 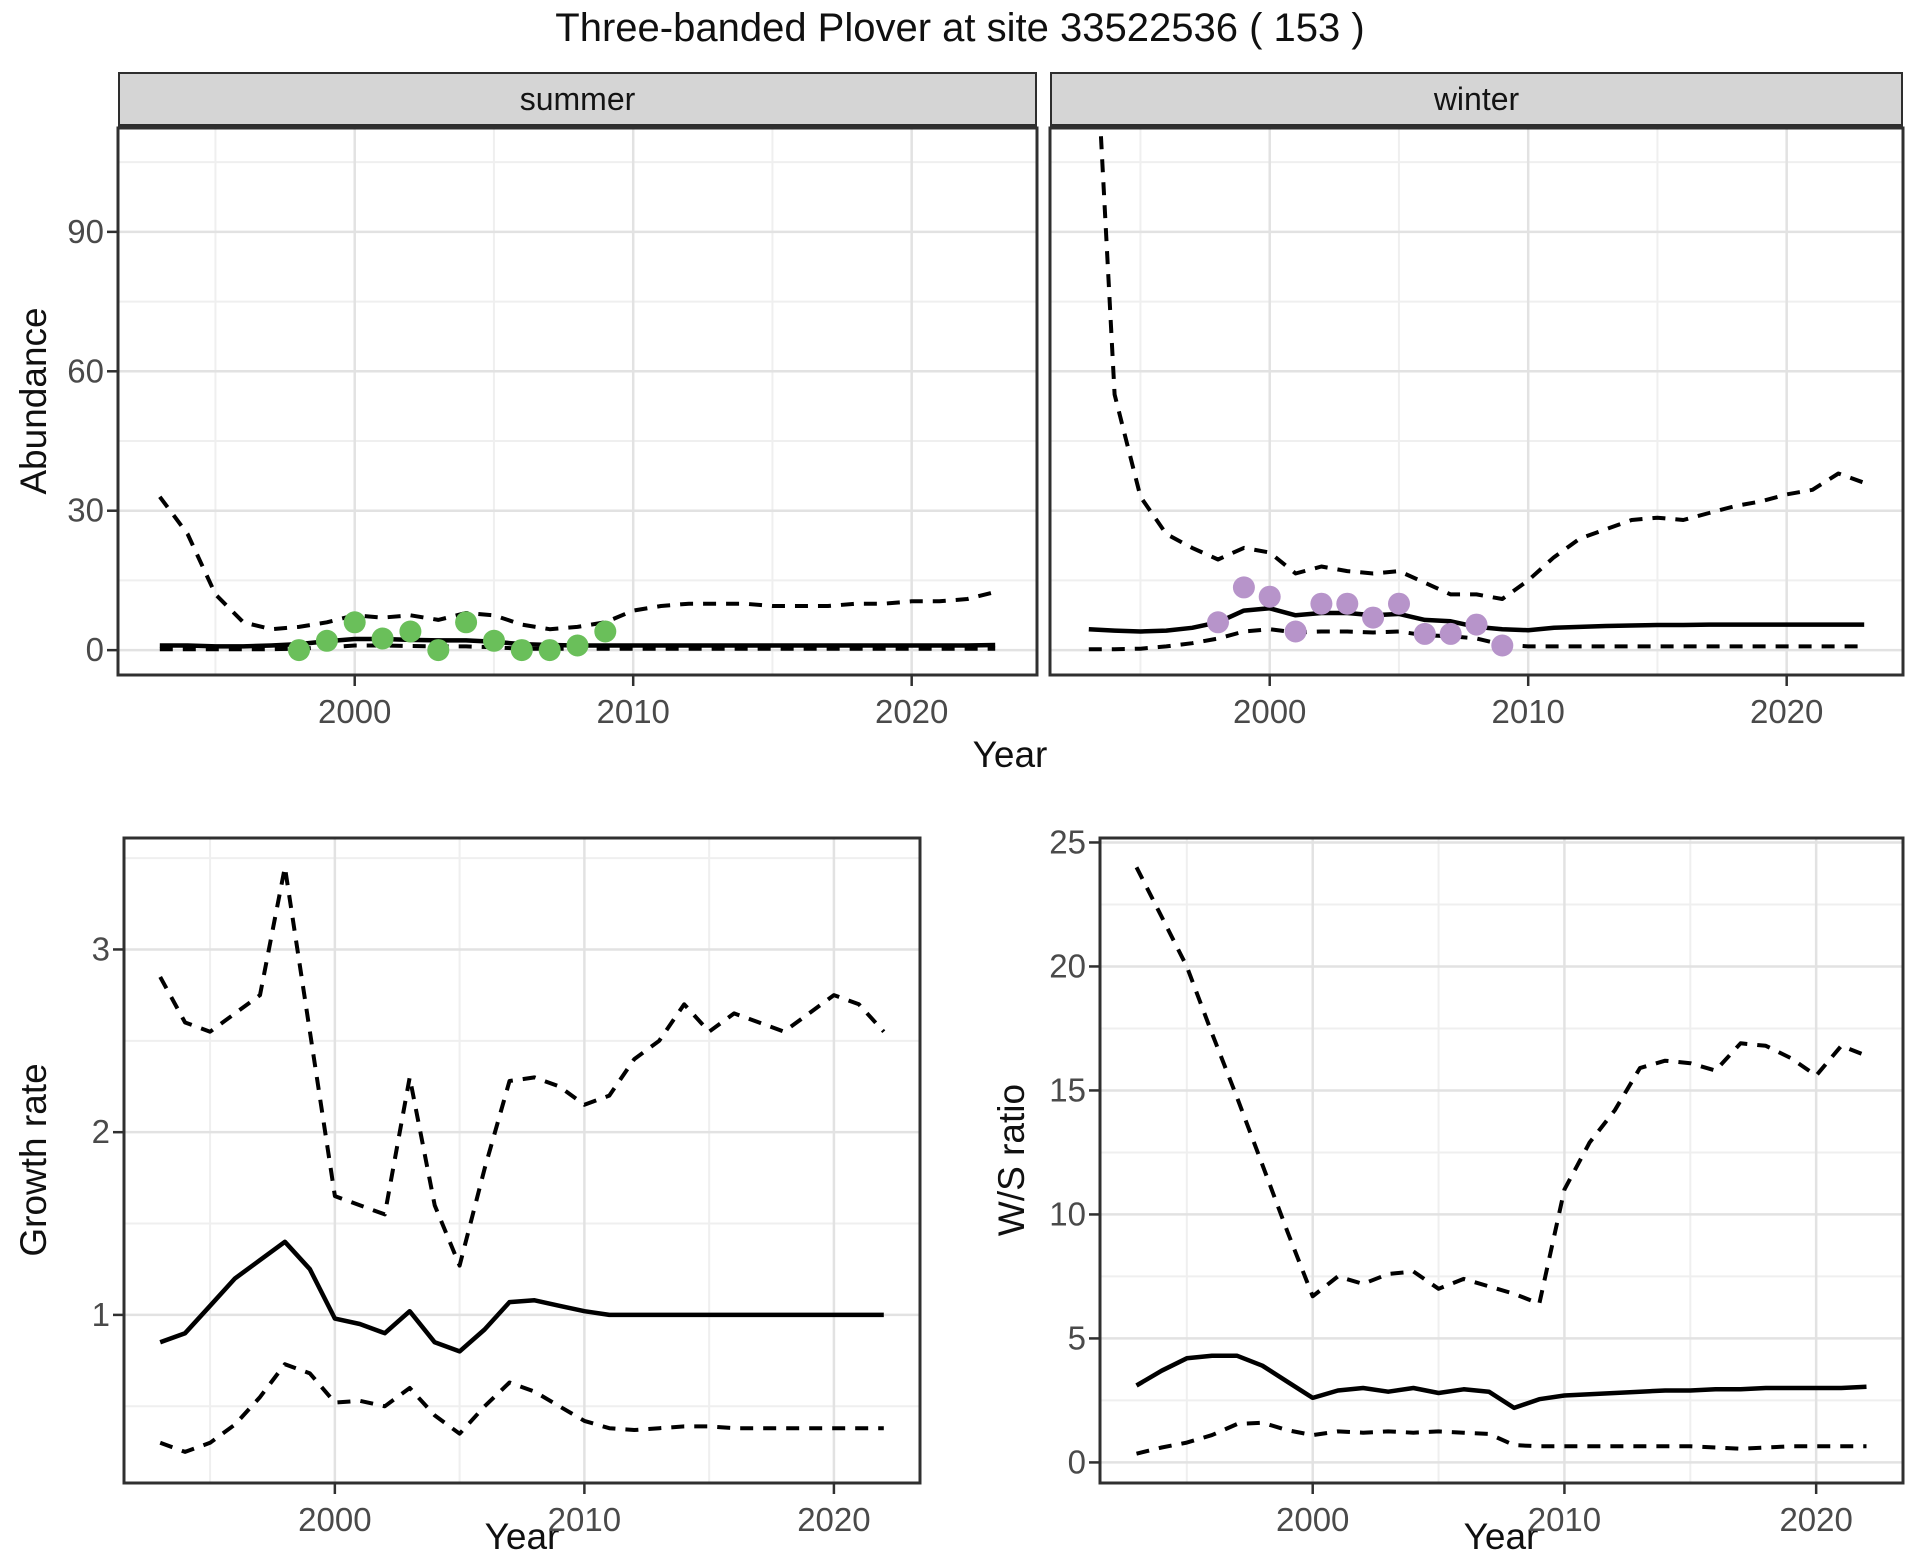 I want to click on x-axis-title-growth-rate: Year, so click(x=522, y=1536).